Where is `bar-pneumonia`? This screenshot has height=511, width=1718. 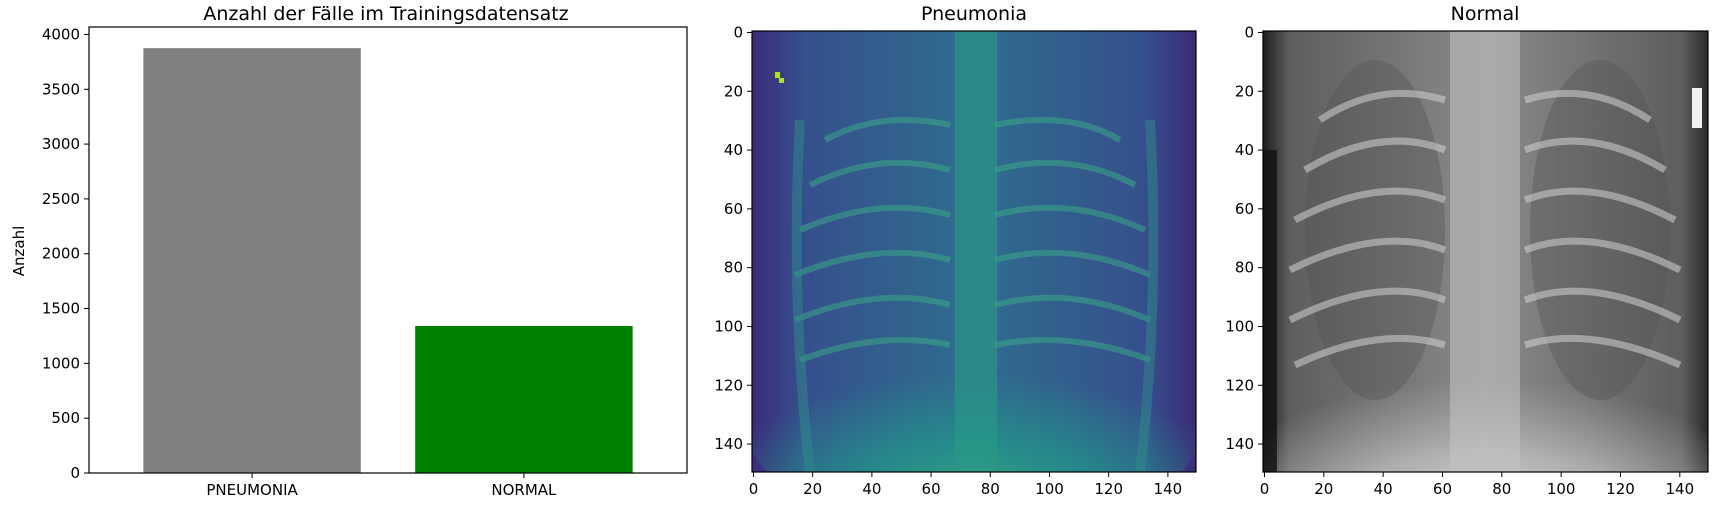 bar-pneumonia is located at coordinates (252, 260).